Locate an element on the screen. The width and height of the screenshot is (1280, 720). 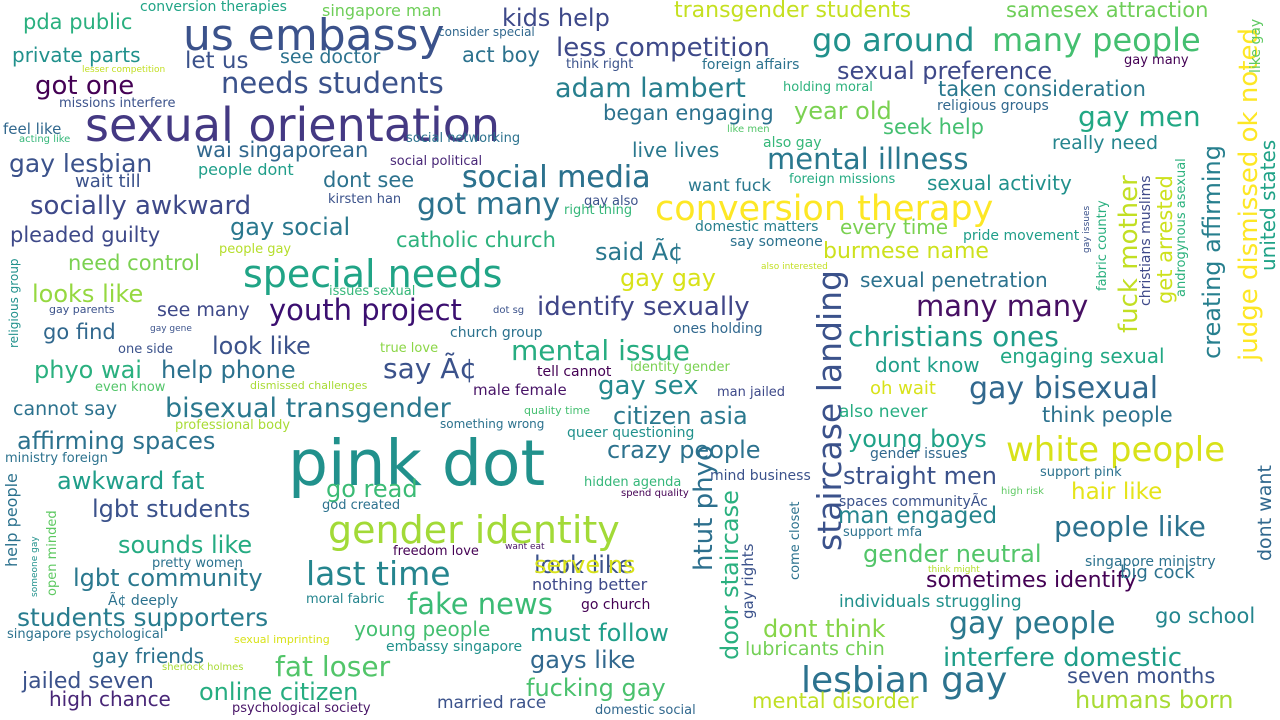
word-cloud-term: needs students is located at coordinates (332, 83).